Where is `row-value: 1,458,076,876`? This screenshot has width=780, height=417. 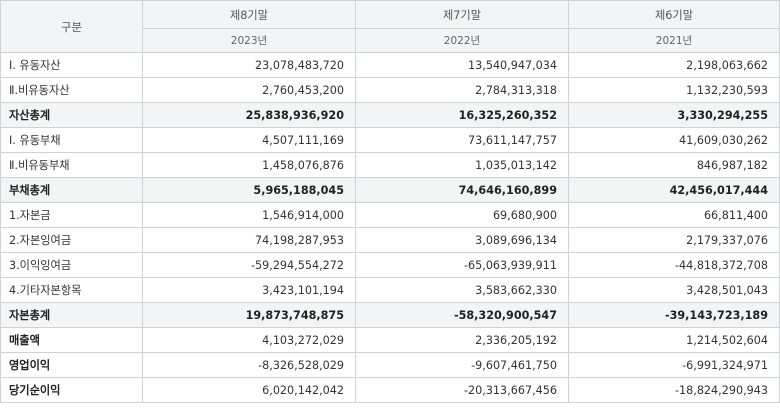
row-value: 1,458,076,876 is located at coordinates (249, 165).